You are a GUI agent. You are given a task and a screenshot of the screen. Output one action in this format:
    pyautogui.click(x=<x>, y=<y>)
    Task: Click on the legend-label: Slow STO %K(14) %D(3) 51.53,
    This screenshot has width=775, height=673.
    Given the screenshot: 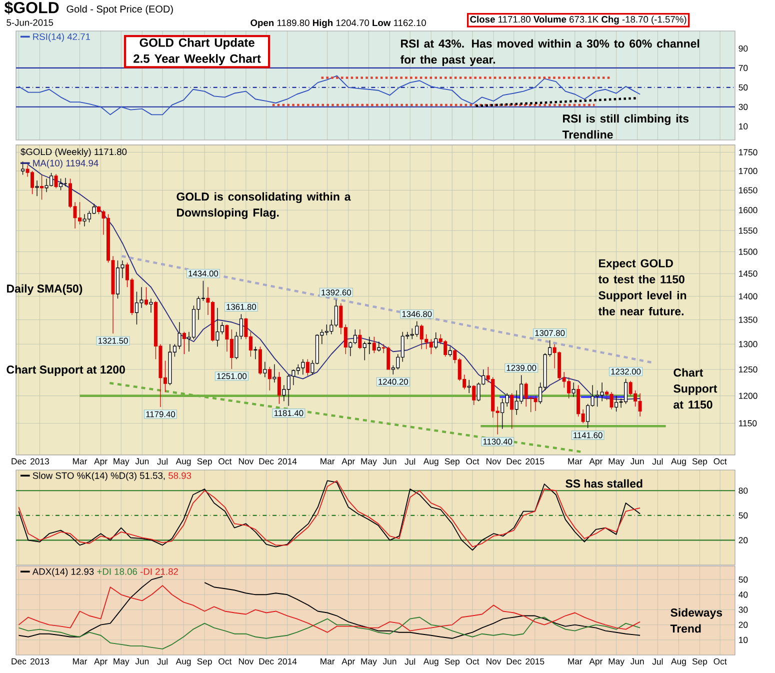 What is the action you would take?
    pyautogui.click(x=98, y=476)
    